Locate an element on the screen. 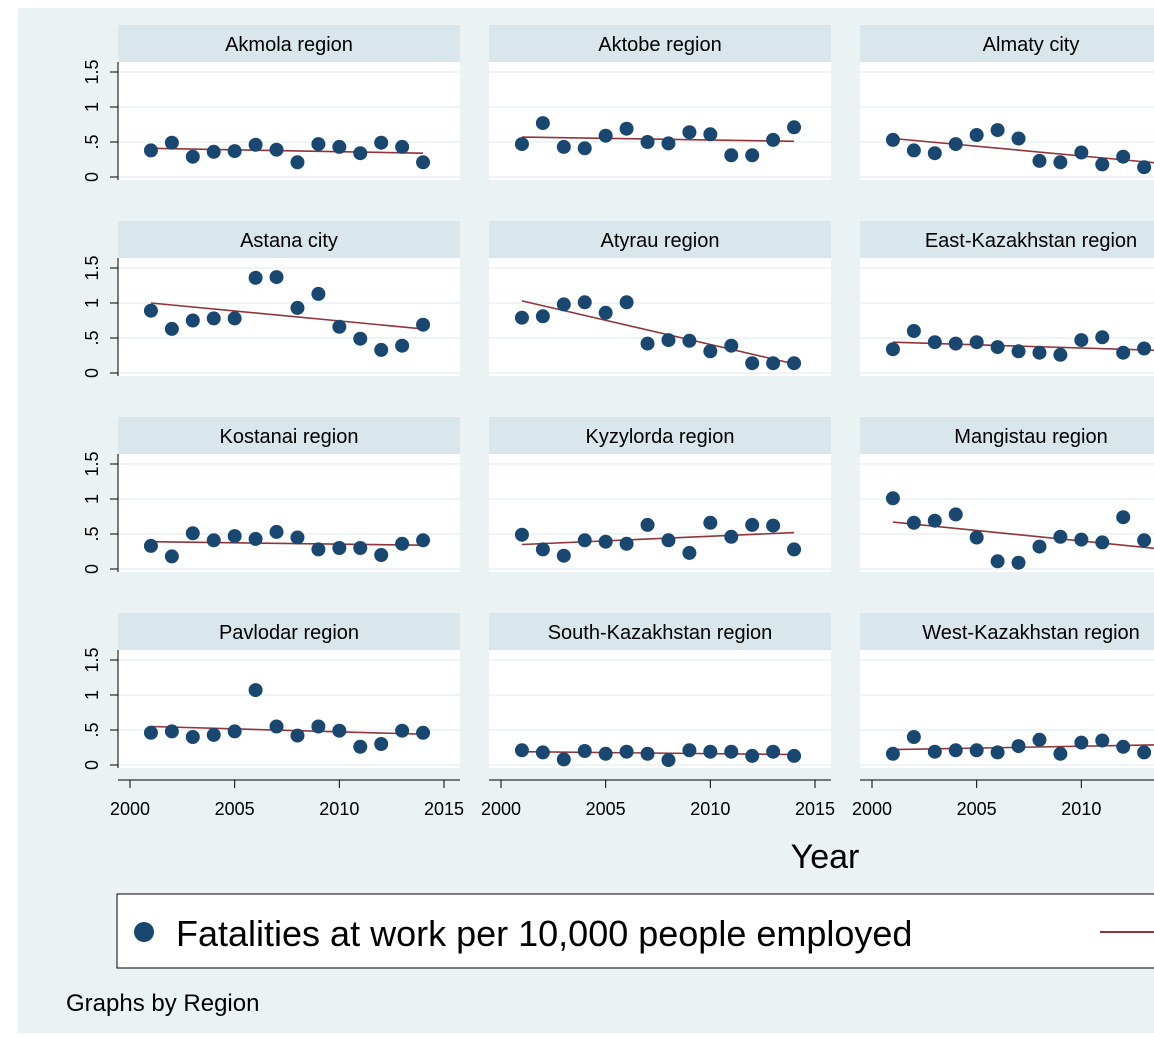  panel-south-kazakhstan-region: South-Kazakhstan region is located at coordinates (660, 690).